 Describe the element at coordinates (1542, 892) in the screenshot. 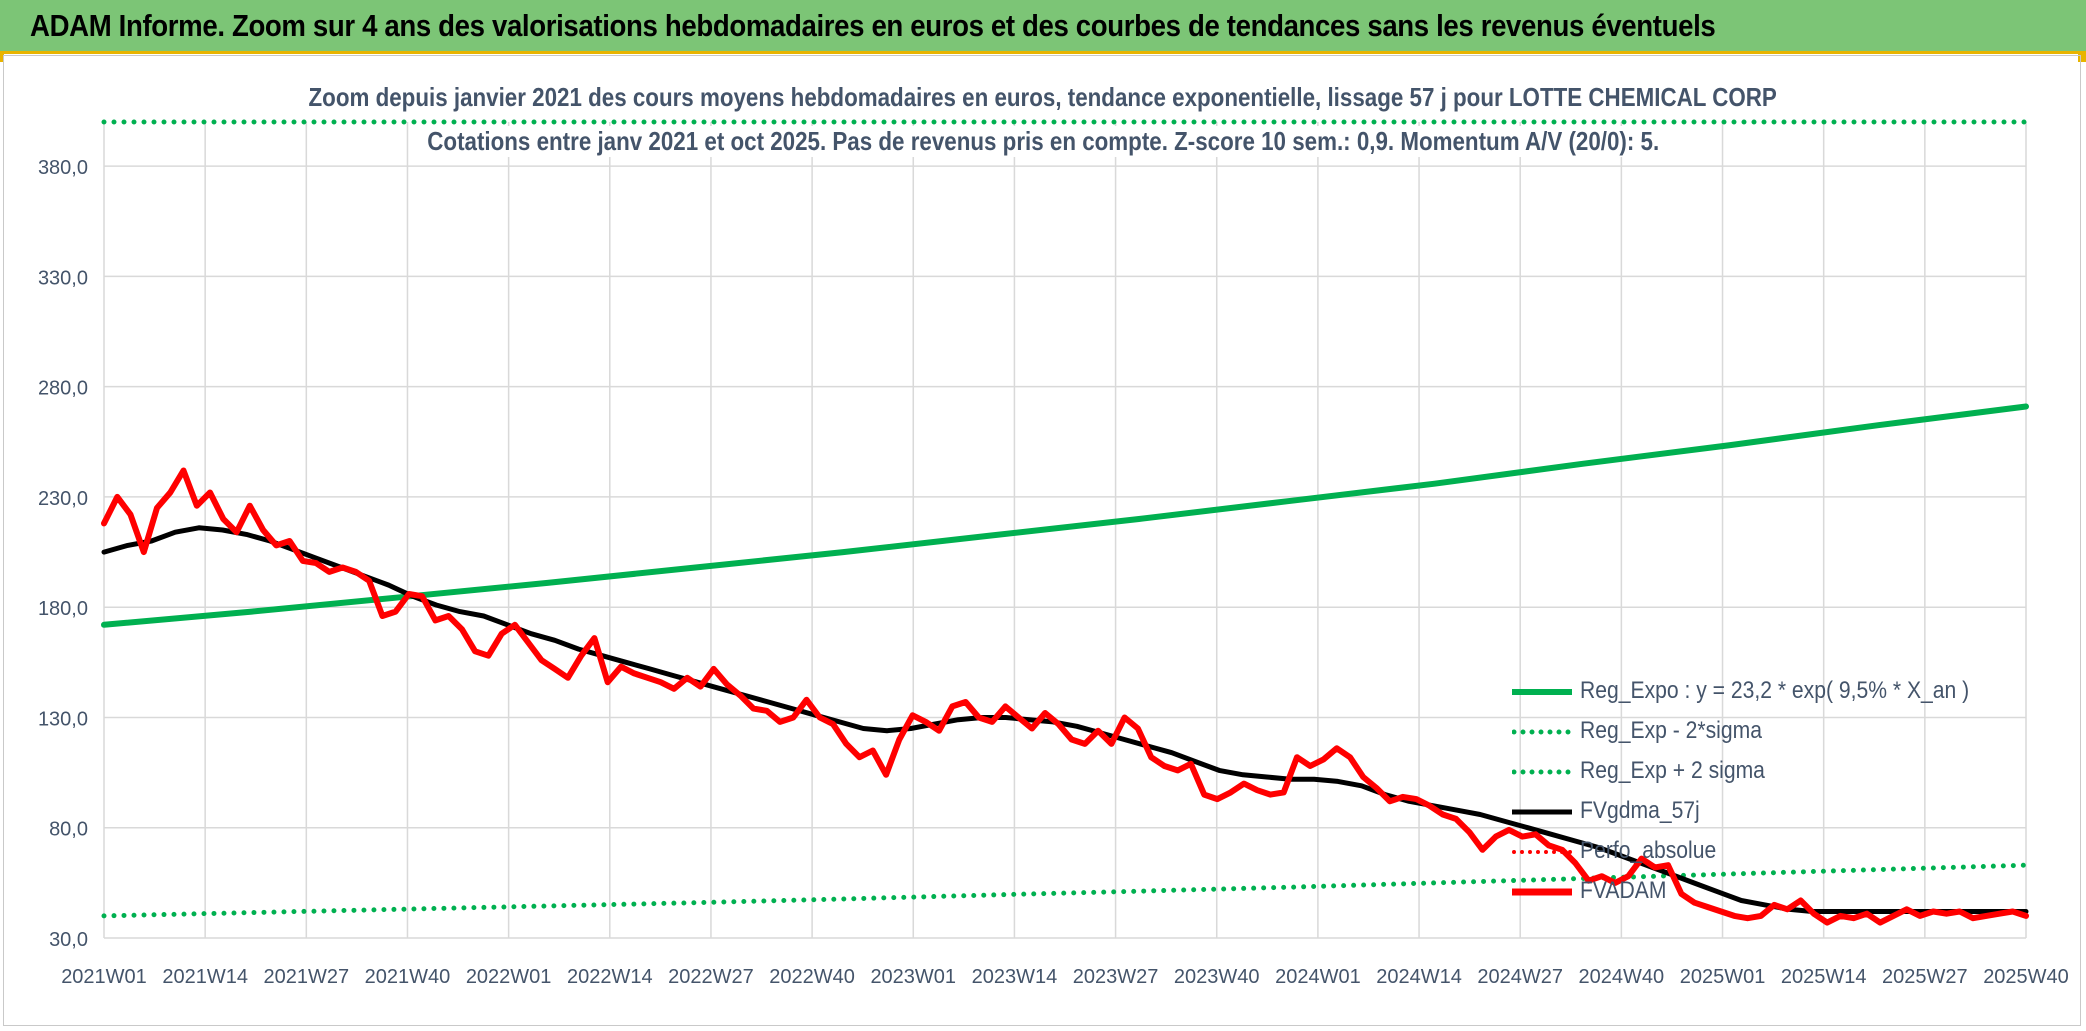

I see `legend-swatch-fvadam` at that location.